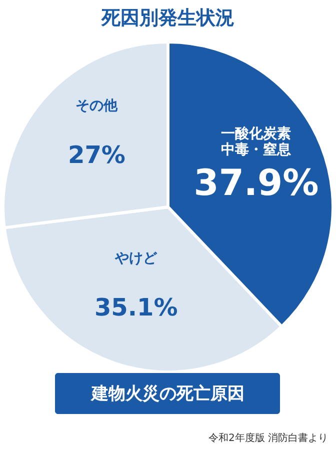 This screenshot has width=336, height=454. What do you see at coordinates (256, 183) in the screenshot?
I see `data-label: 37.9%` at bounding box center [256, 183].